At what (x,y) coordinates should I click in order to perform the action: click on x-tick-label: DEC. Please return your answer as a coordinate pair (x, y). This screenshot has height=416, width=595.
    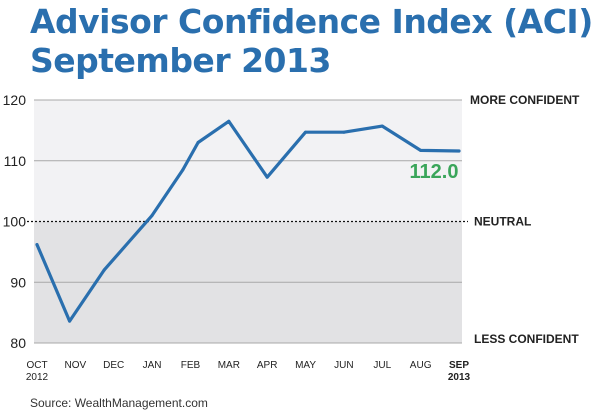
    Looking at the image, I should click on (113, 365).